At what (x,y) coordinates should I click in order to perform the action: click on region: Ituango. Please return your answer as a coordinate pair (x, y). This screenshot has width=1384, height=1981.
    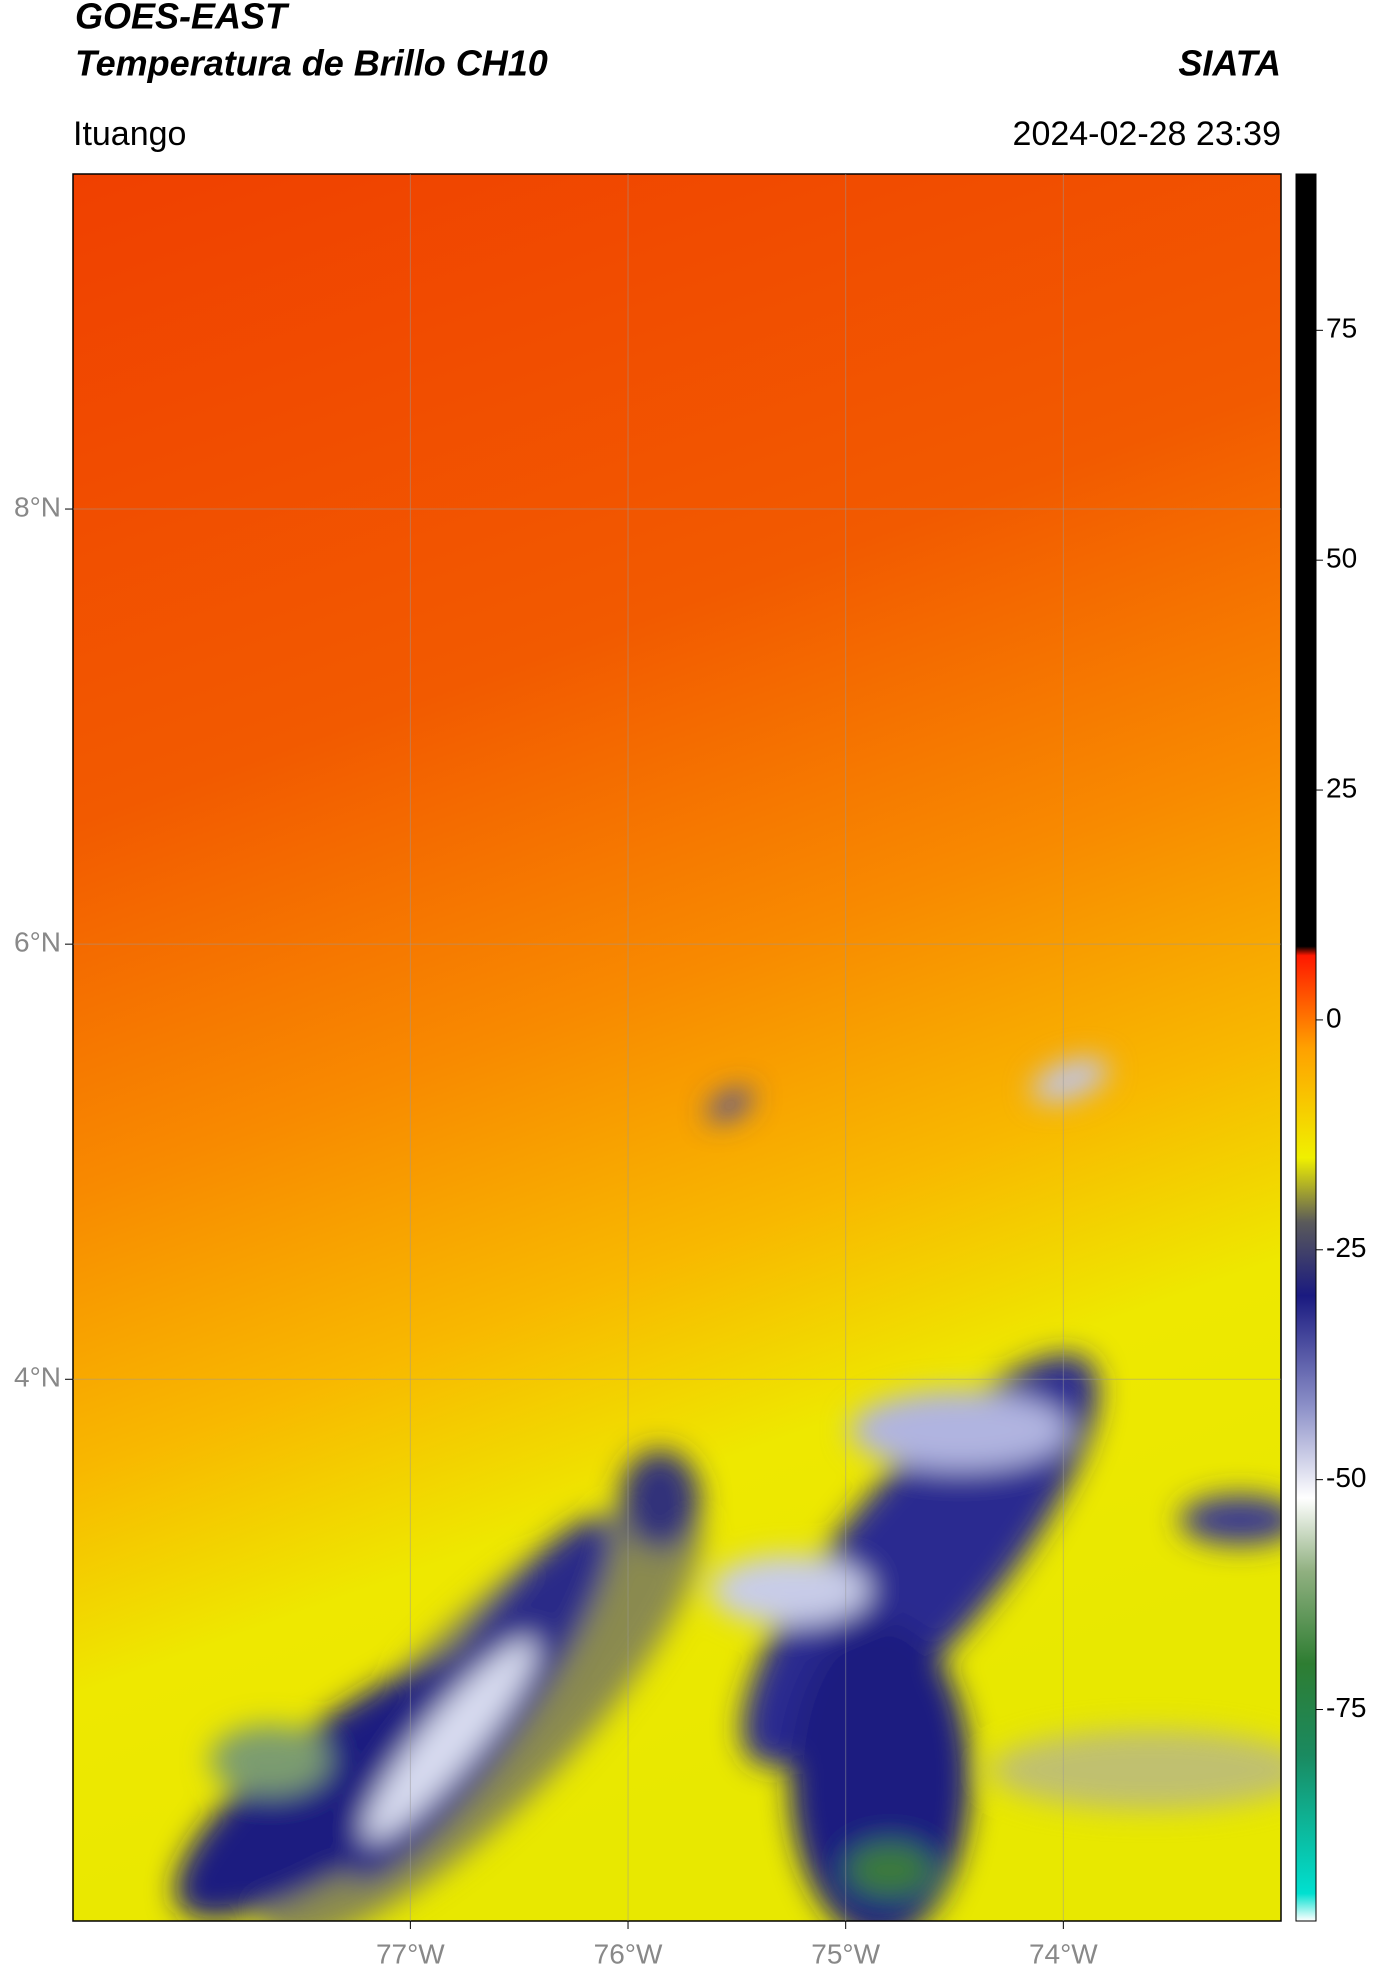
    Looking at the image, I should click on (129, 134).